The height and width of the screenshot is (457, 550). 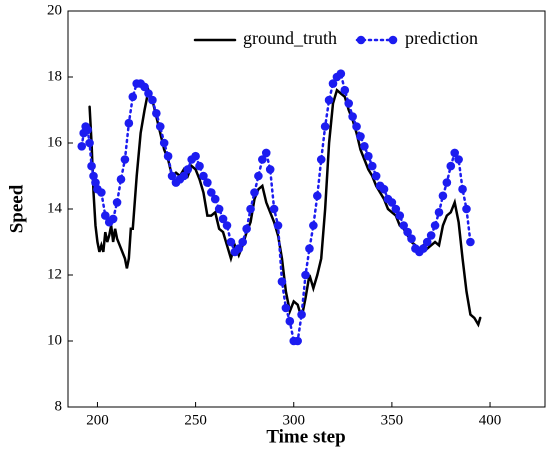 What do you see at coordinates (16, 208) in the screenshot?
I see `y-axis-label: Speed` at bounding box center [16, 208].